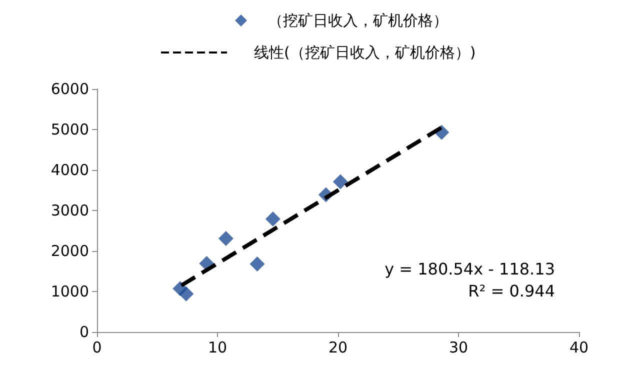 This screenshot has width=635, height=372. Describe the element at coordinates (470, 269) in the screenshot. I see `annotation: y = 180.54x - 118.13` at that location.